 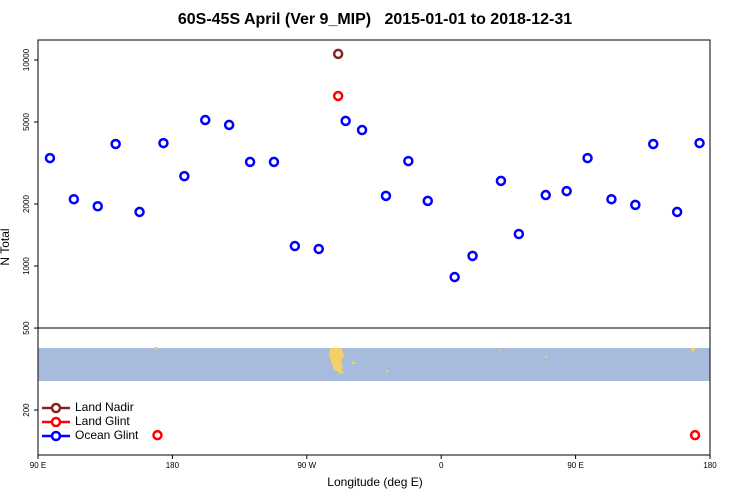 What do you see at coordinates (104, 407) in the screenshot?
I see `legend-label: Land Nadir` at bounding box center [104, 407].